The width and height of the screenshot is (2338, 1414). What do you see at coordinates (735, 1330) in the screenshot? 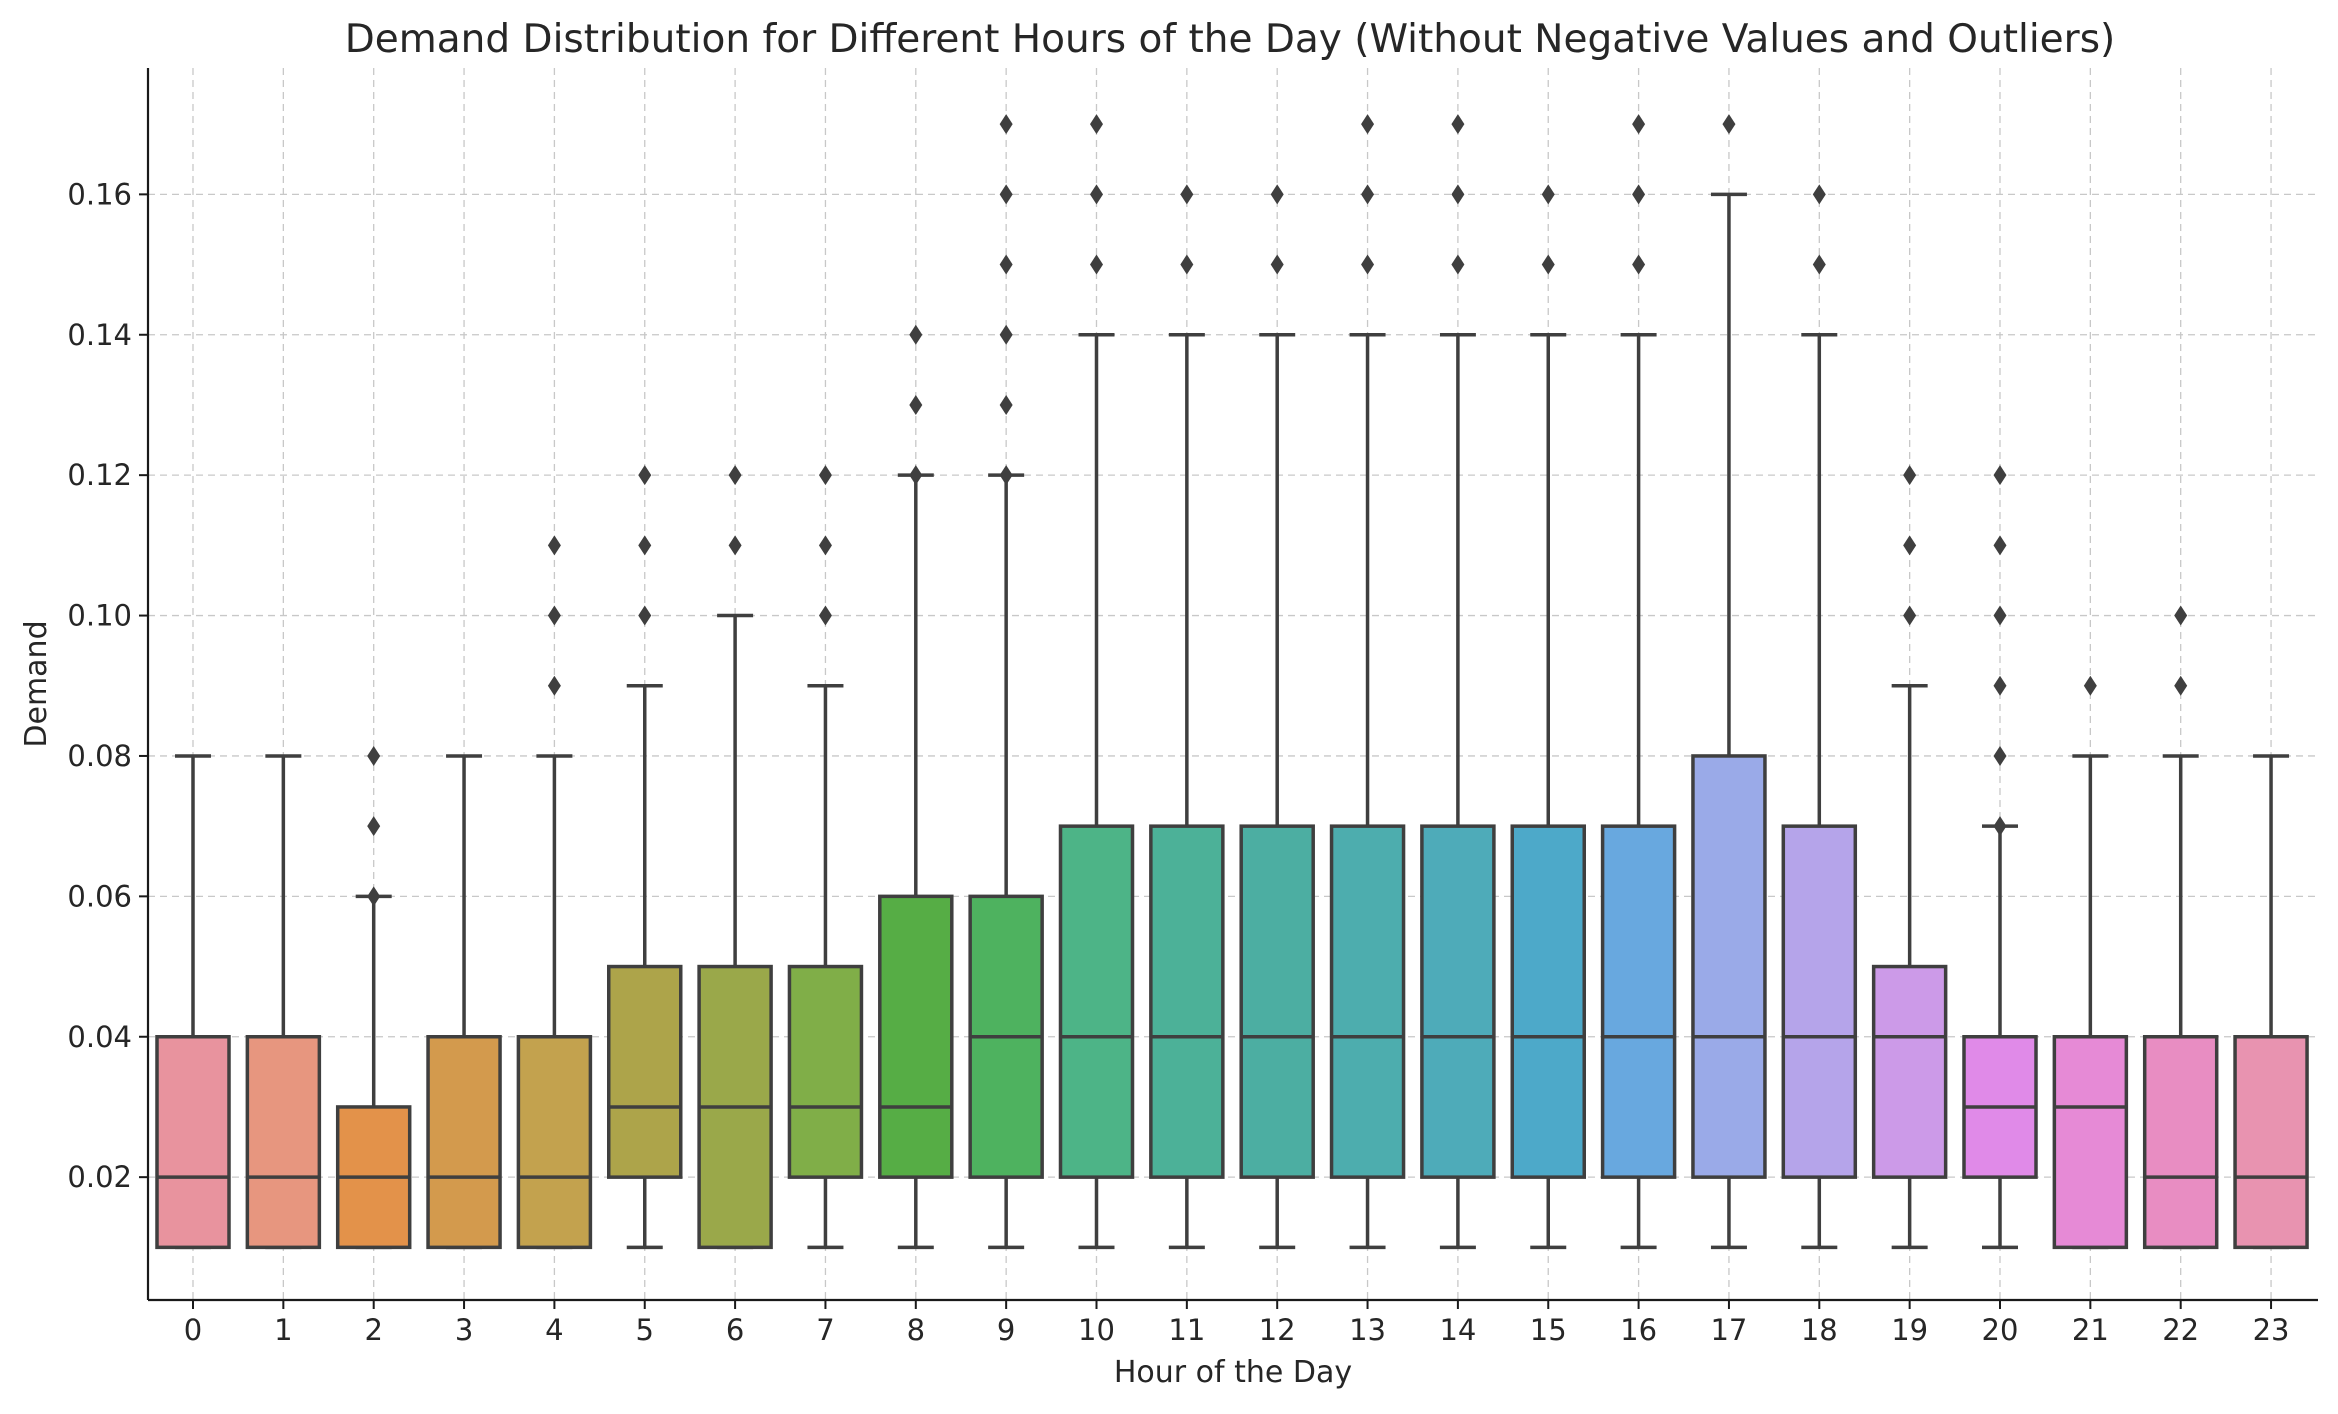
I see `x-tick-label: 6` at bounding box center [735, 1330].